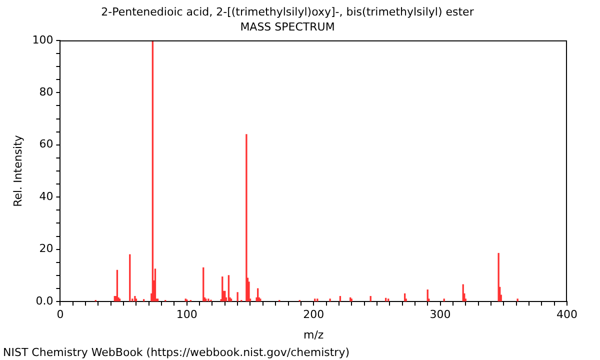 Image resolution: width=600 pixels, height=360 pixels. I want to click on y-tick-label: 20, so click(46, 249).